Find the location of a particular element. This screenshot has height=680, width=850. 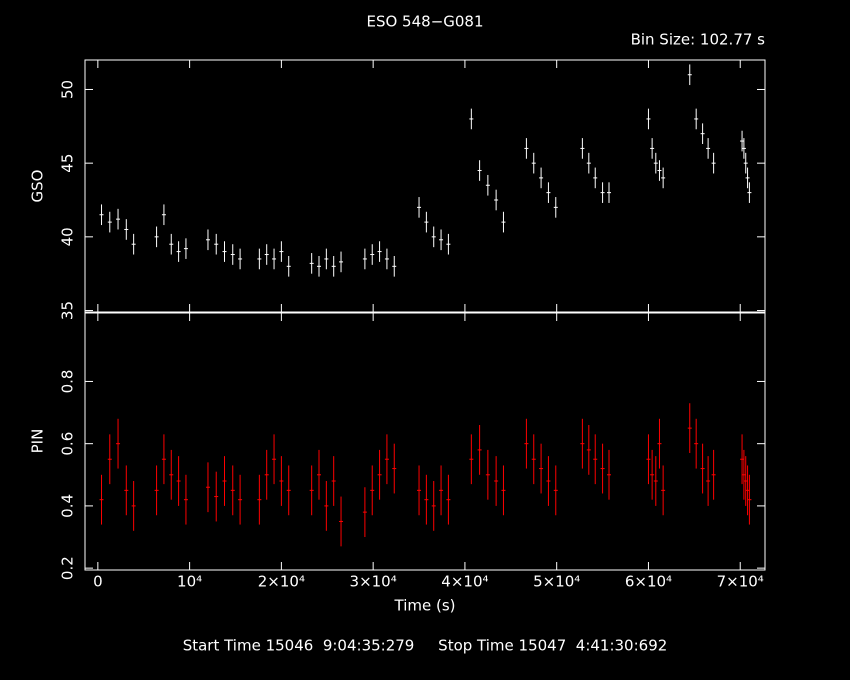

y-tick-label: 0.6 is located at coordinates (68, 444).